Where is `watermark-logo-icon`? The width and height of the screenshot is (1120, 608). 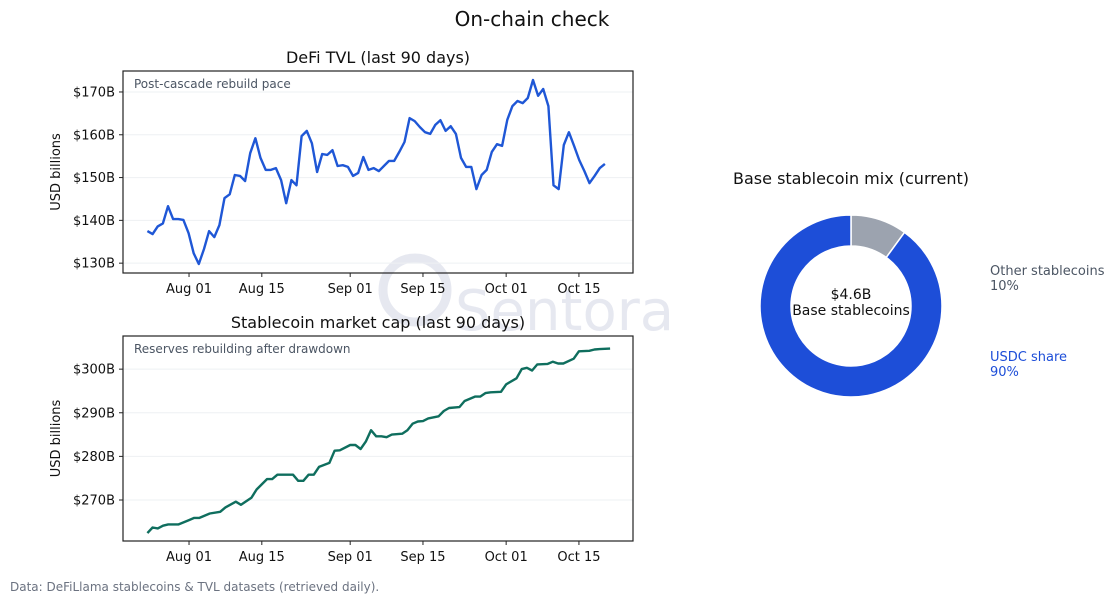 watermark-logo-icon is located at coordinates (415, 290).